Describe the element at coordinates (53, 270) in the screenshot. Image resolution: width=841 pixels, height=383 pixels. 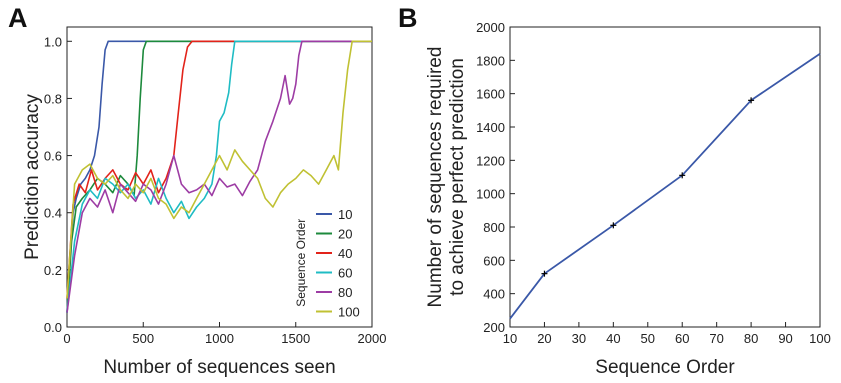
I see `y-tick-label-a: 0.2` at that location.